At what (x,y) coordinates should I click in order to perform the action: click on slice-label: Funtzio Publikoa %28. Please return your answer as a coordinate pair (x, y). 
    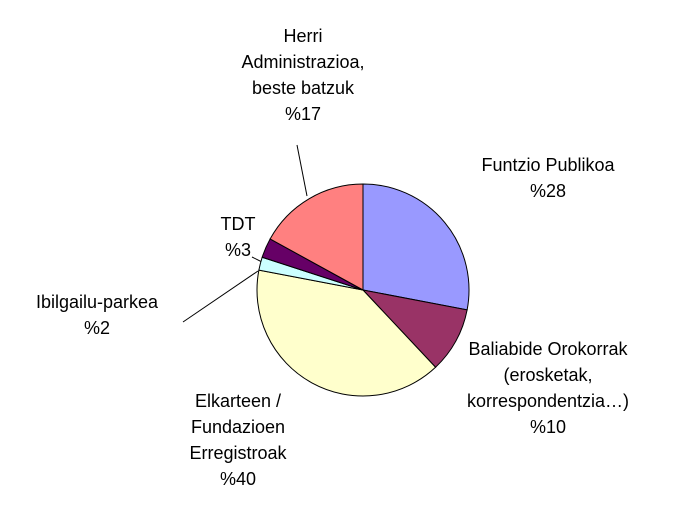
    Looking at the image, I should click on (547, 178).